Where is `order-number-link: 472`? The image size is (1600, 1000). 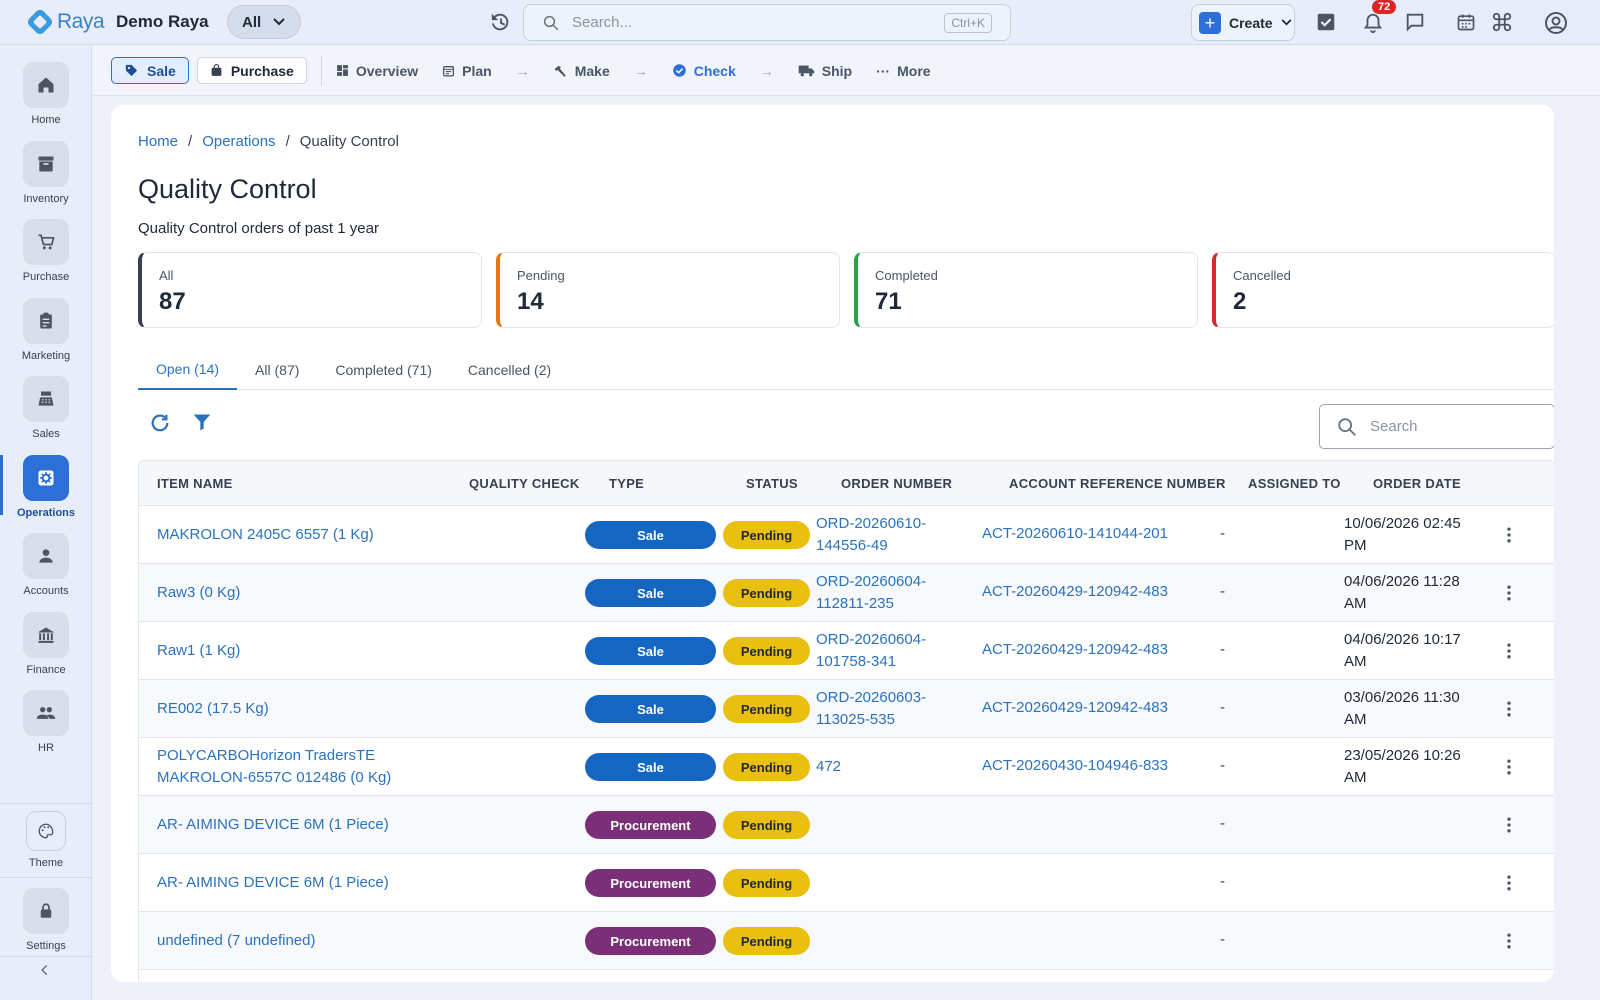
order-number-link: 472 is located at coordinates (829, 766).